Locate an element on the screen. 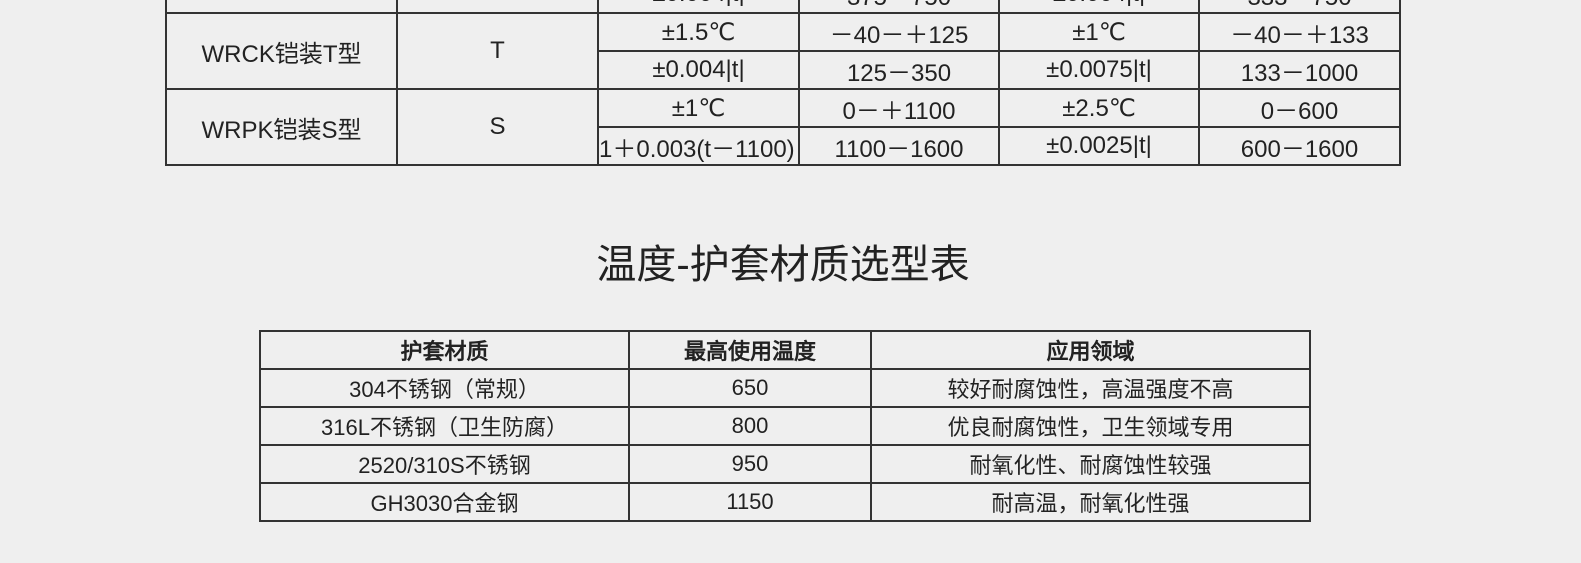  table-row: 316L不锈钢（卫生防腐） 800 优良耐腐蚀性，卫生领域专用 is located at coordinates (785, 426).